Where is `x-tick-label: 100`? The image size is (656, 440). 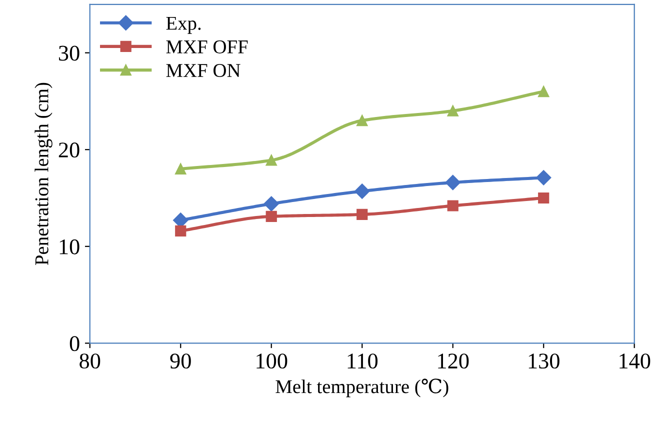
x-tick-label: 100 is located at coordinates (272, 361).